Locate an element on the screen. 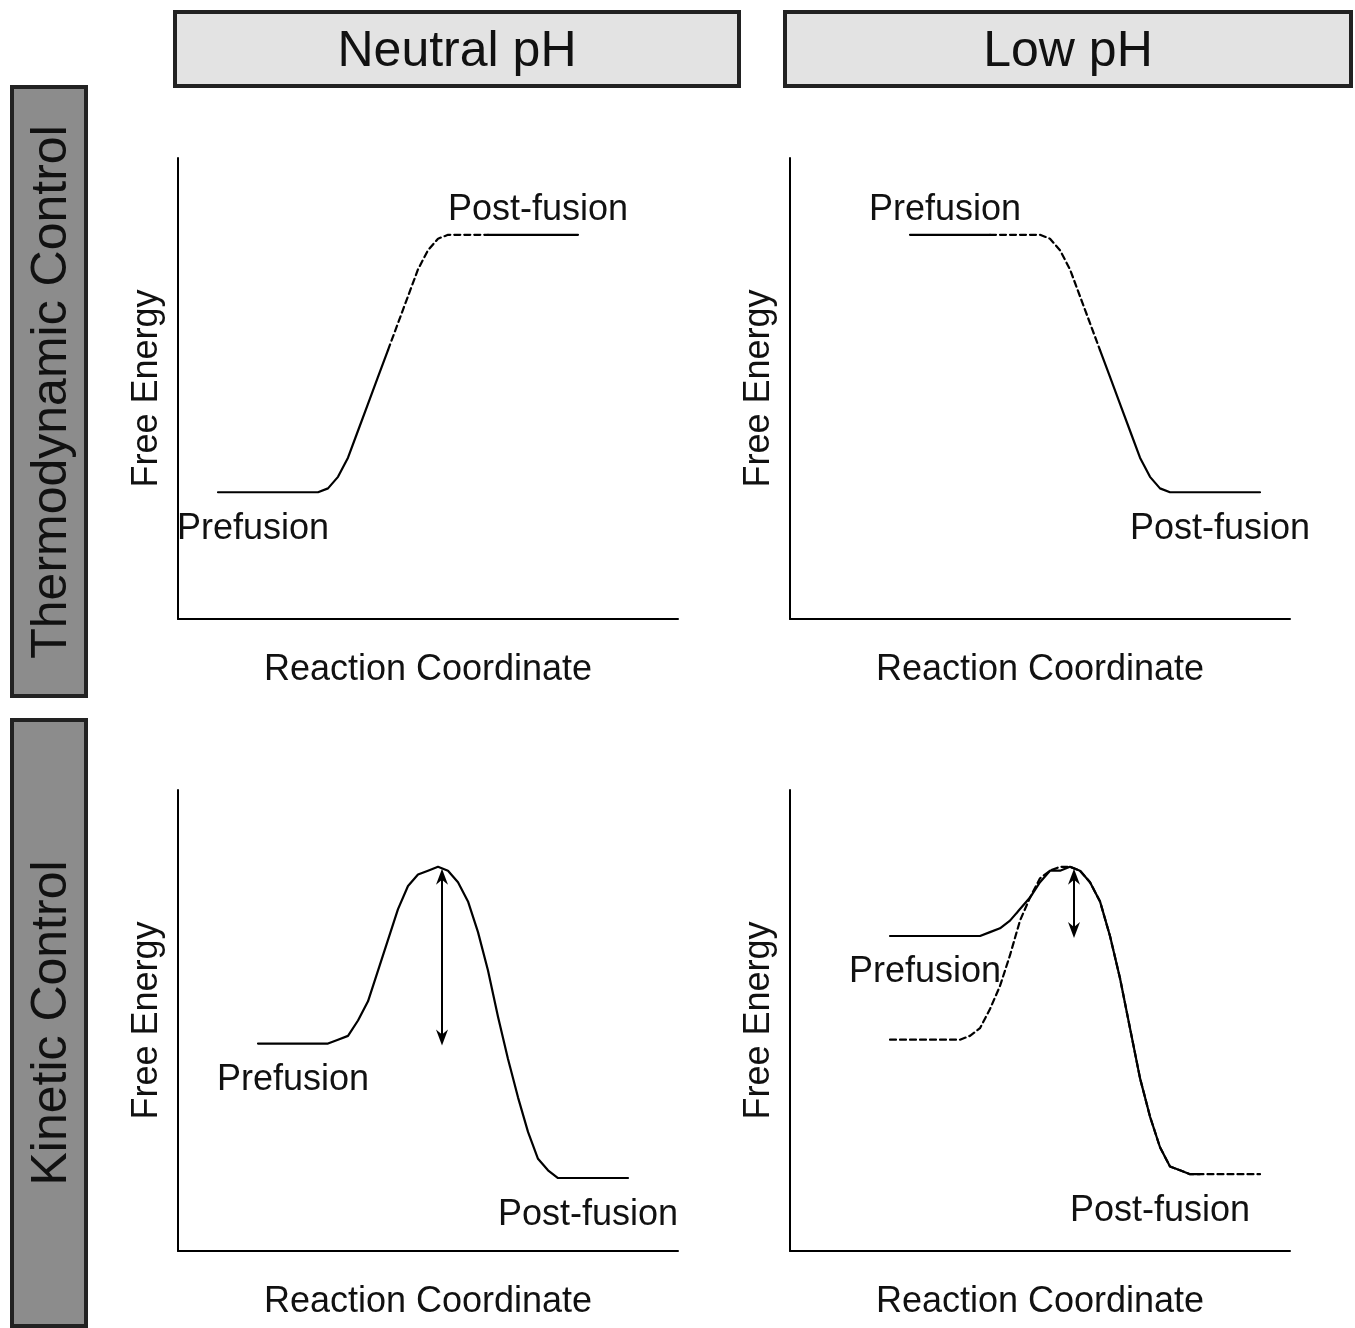 Image resolution: width=1355 pixels, height=1328 pixels. chart-title: Neutral pH is located at coordinates (457, 49).